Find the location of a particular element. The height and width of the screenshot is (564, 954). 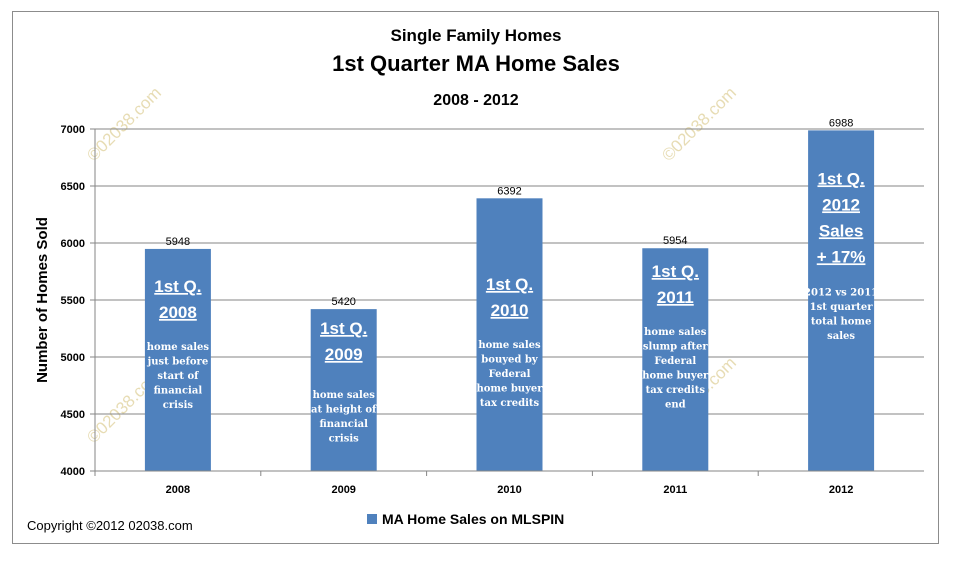

y-tick-label: 7000 is located at coordinates (73, 130).